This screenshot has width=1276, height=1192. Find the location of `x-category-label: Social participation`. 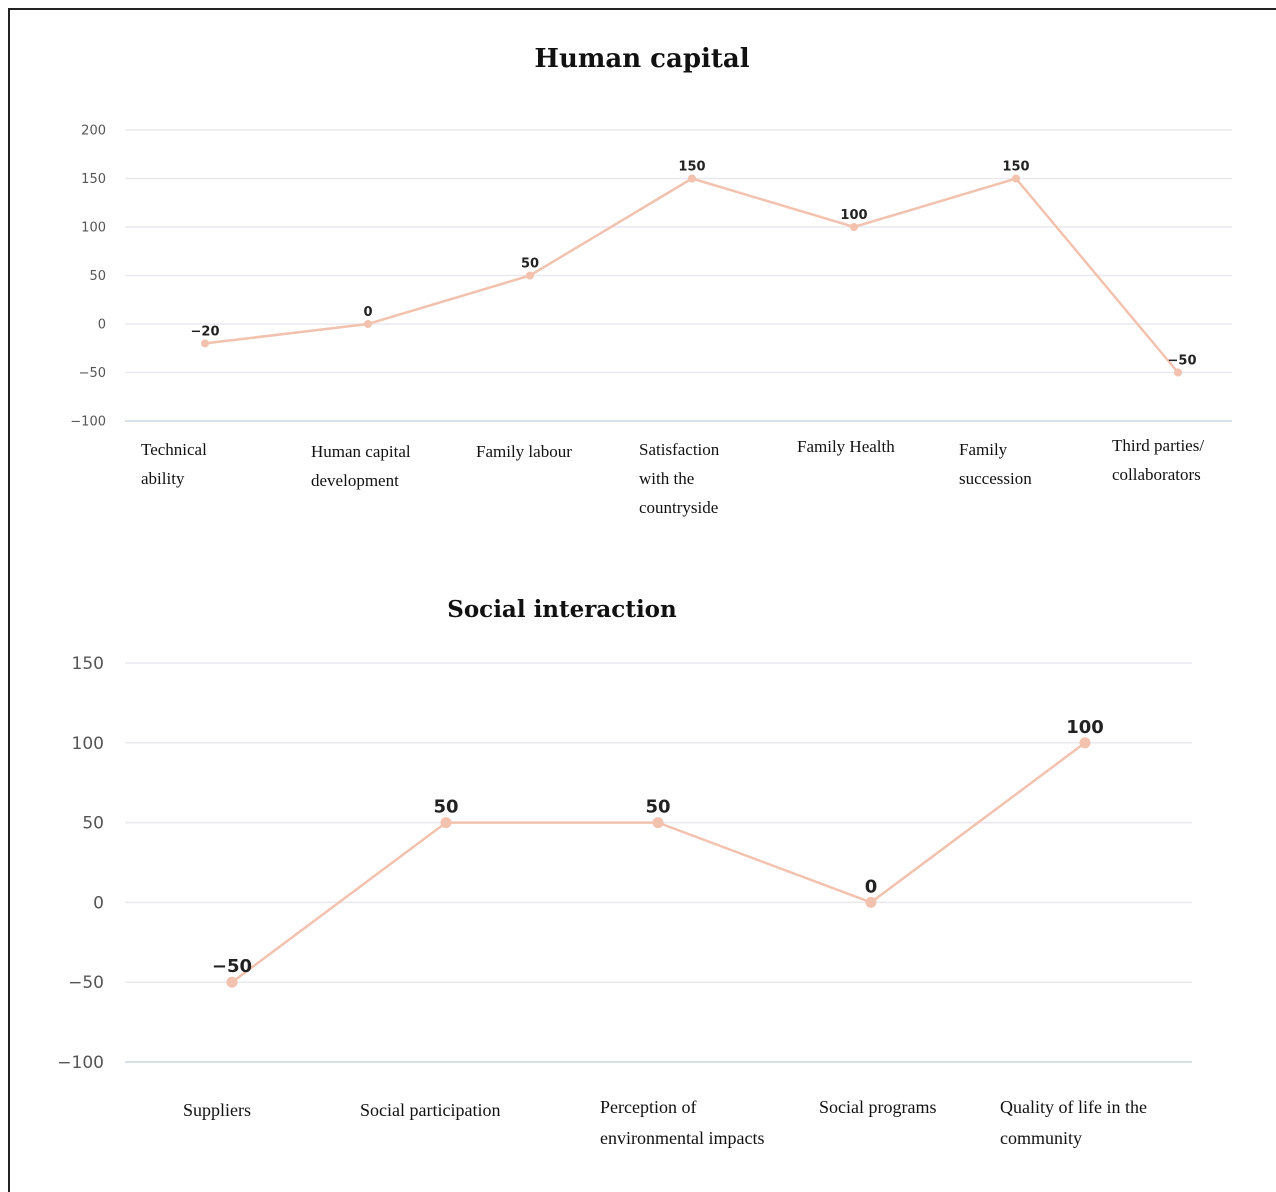

x-category-label: Social participation is located at coordinates (430, 1110).